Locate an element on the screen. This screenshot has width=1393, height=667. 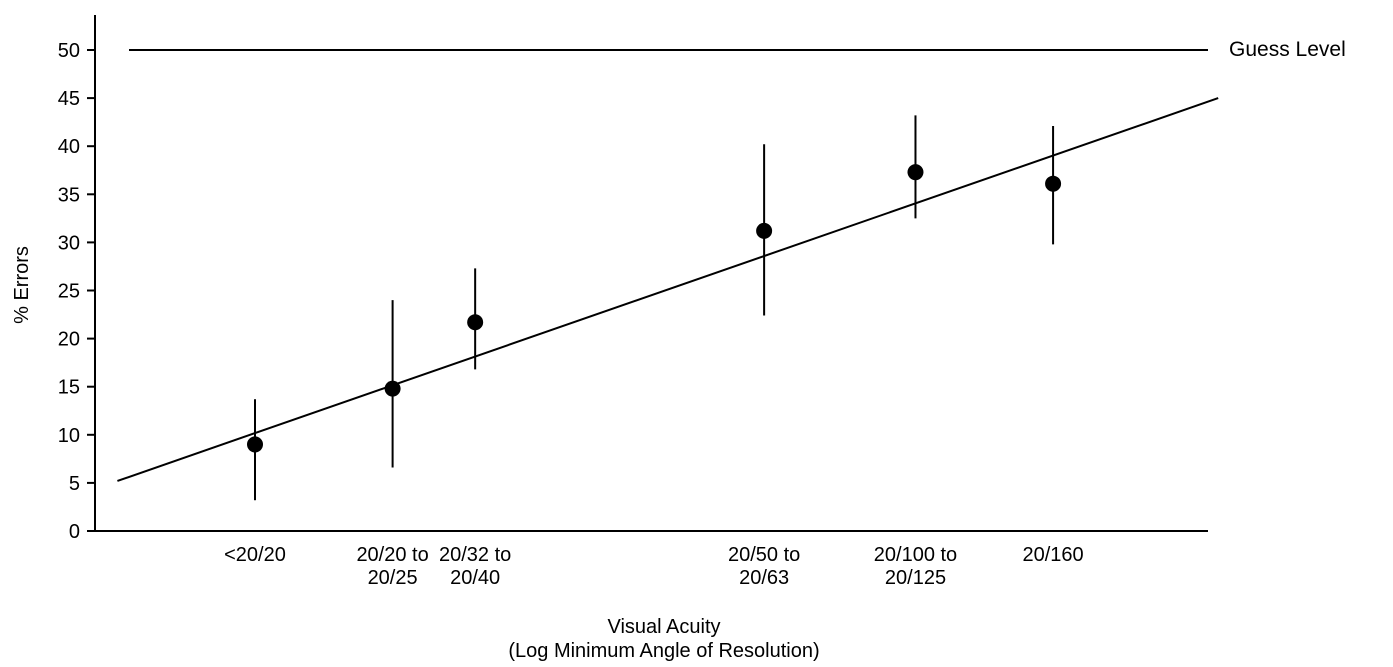
y-tick-label: 5 is located at coordinates (74, 484).